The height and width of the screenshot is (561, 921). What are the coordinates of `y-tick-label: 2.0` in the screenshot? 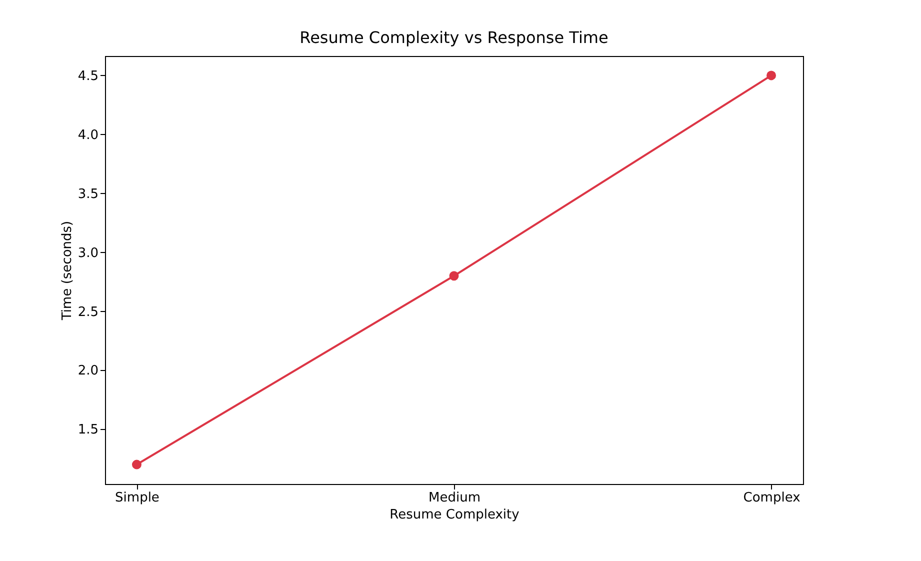 It's located at (88, 371).